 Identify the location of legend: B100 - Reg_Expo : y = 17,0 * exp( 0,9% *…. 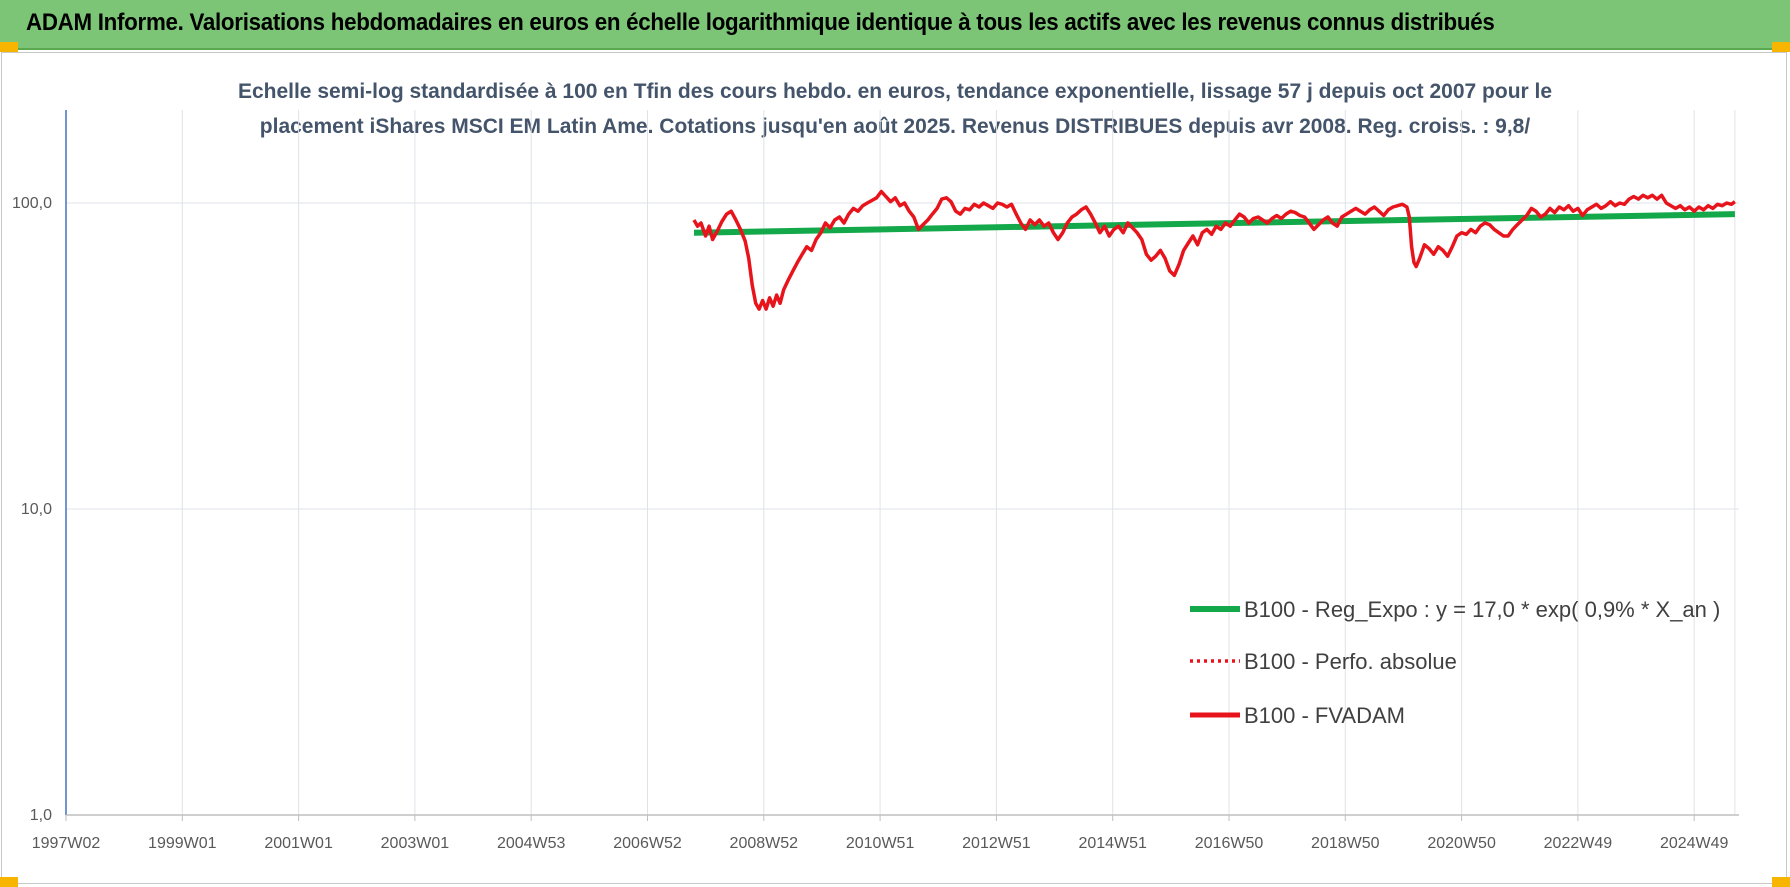
(1455, 662).